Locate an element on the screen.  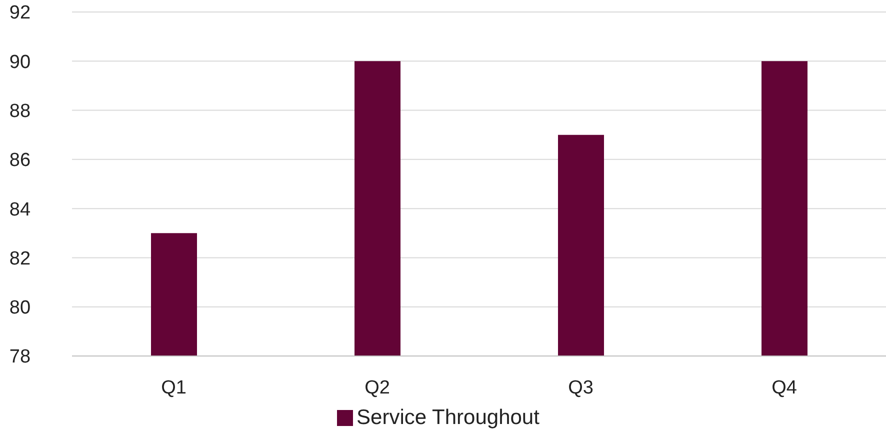
y-tick-label: 92 is located at coordinates (20, 13).